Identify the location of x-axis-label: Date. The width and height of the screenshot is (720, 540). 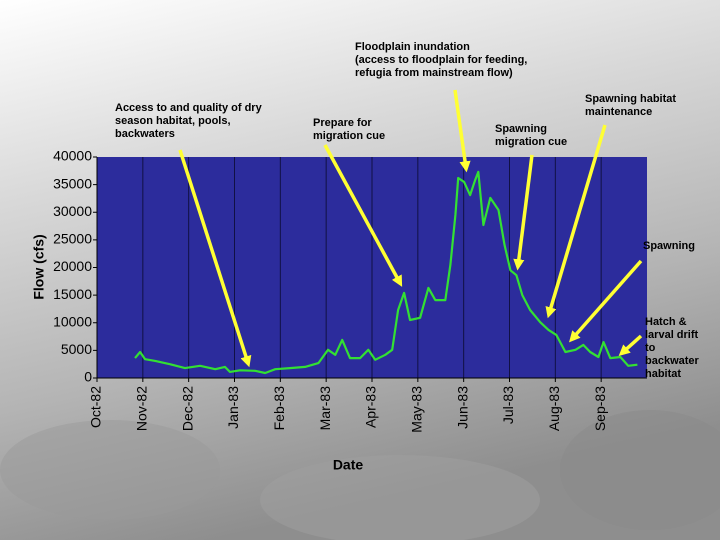
(348, 465).